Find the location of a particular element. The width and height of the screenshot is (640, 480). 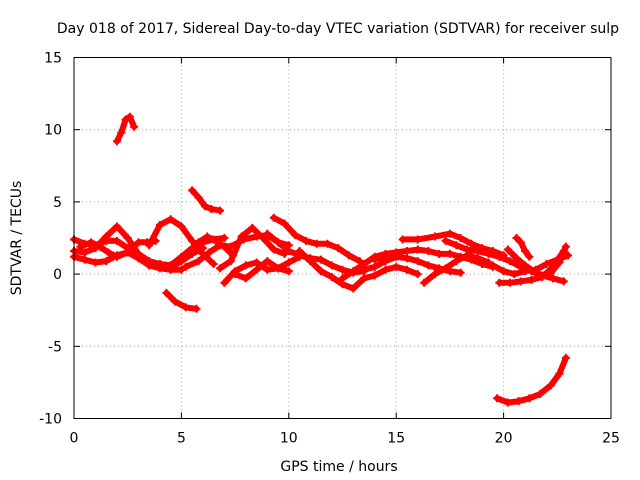

y-tick-label: -10 is located at coordinates (50, 420).